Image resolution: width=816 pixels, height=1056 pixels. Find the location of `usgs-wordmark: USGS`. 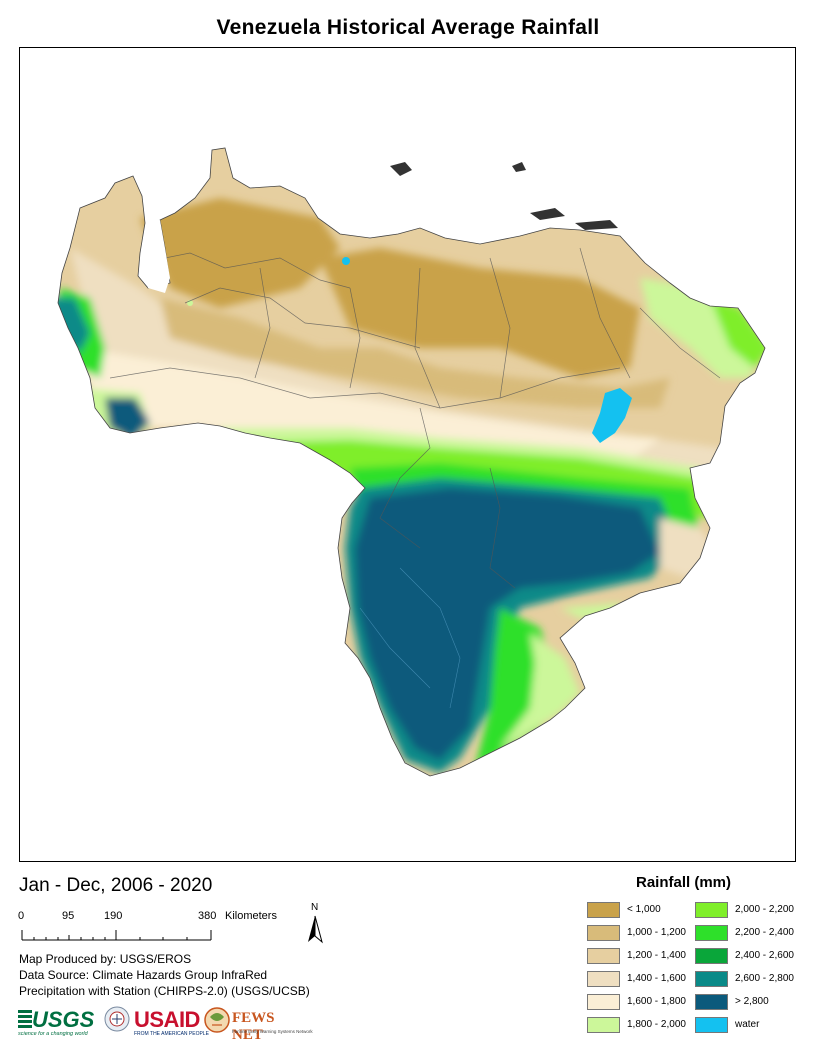

usgs-wordmark: USGS is located at coordinates (63, 1019).